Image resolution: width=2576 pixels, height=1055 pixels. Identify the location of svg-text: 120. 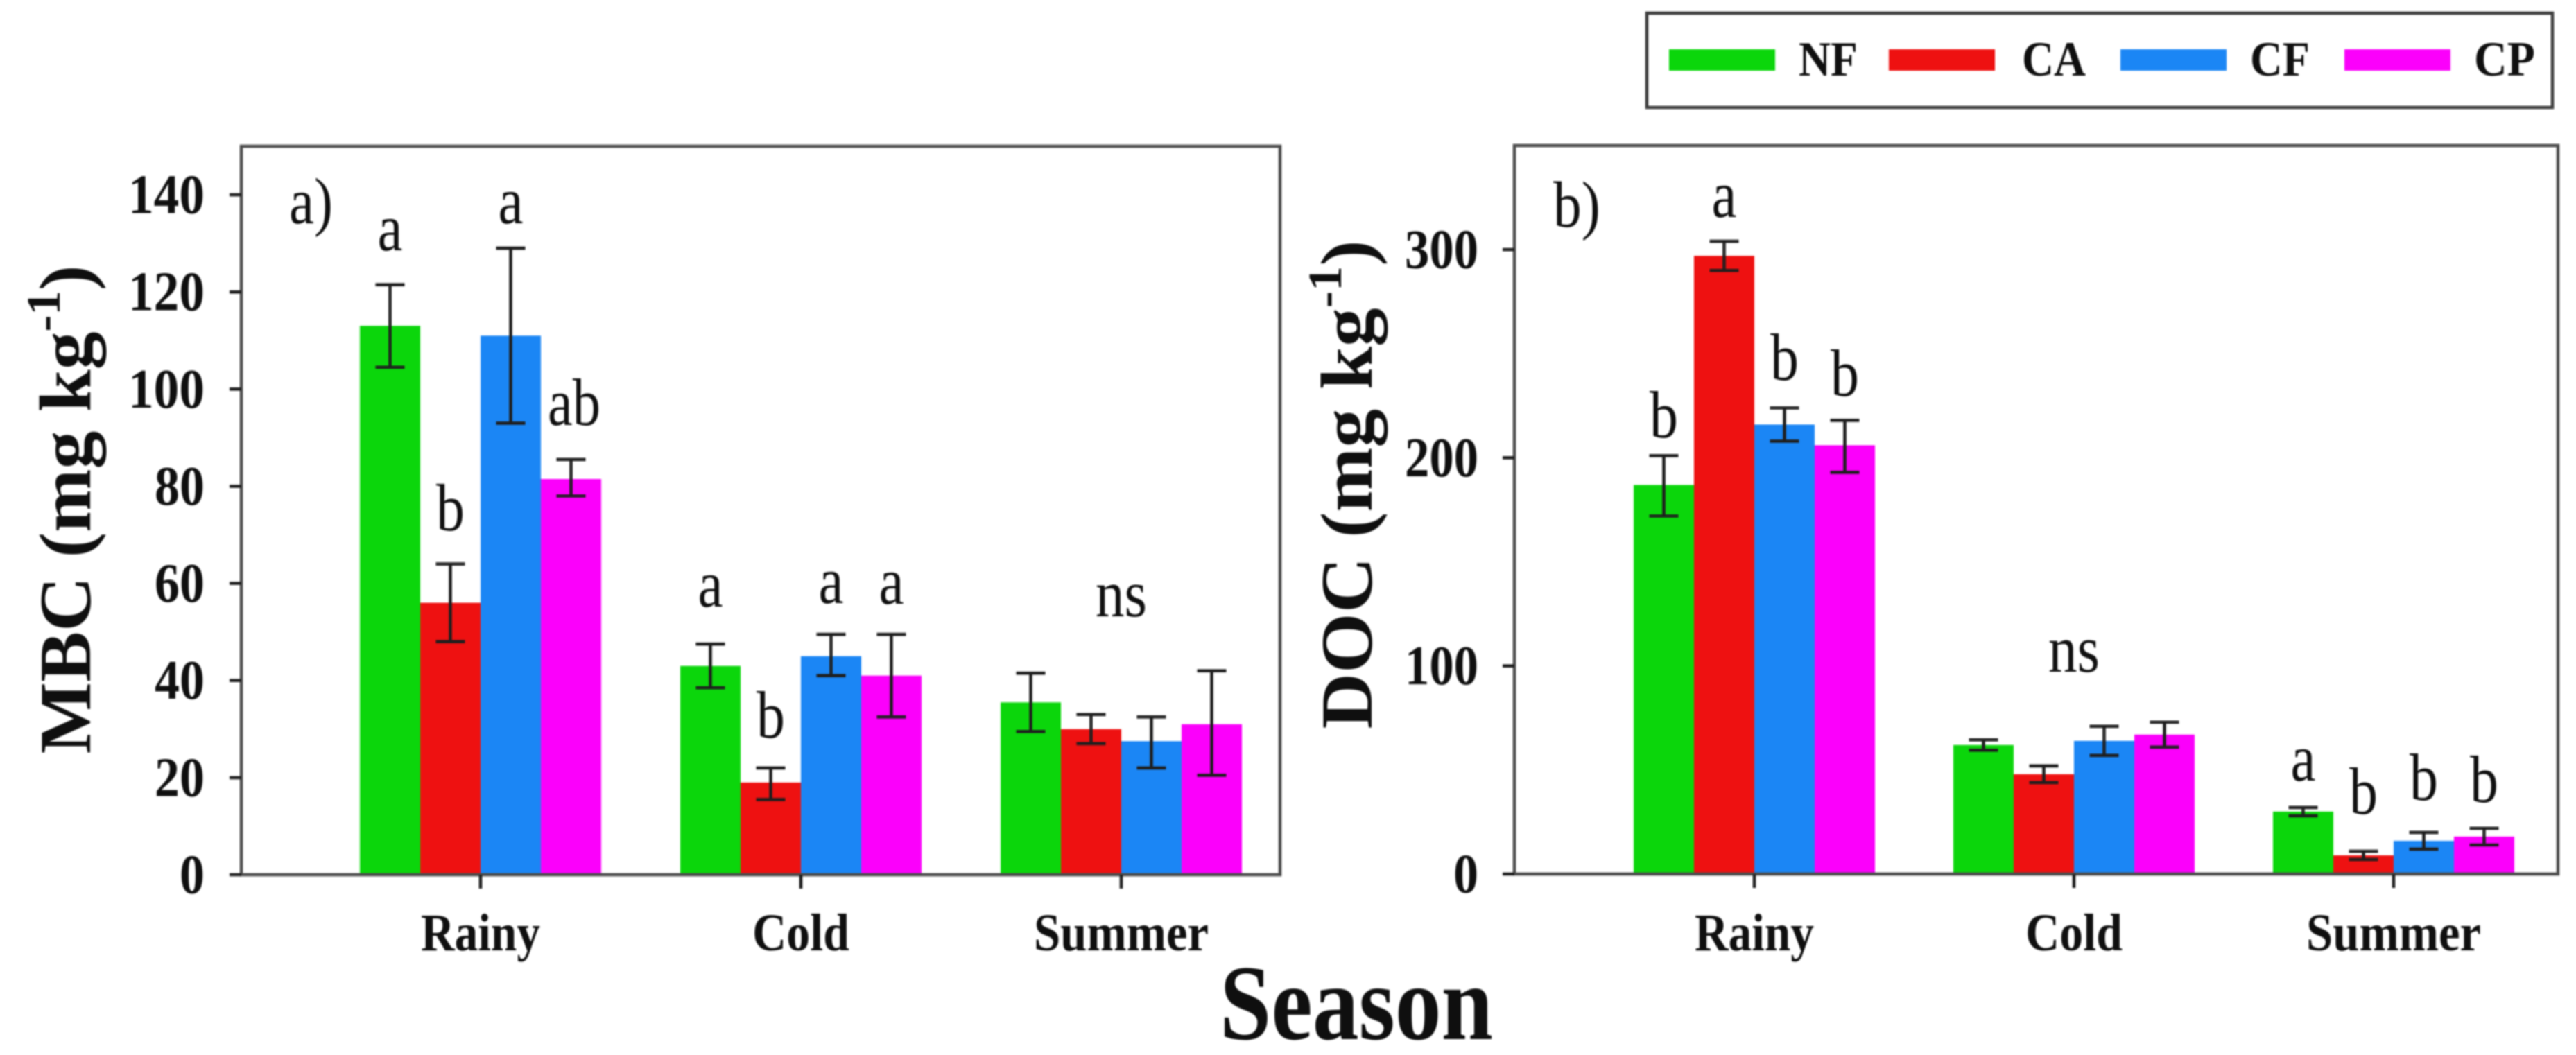
(166, 292).